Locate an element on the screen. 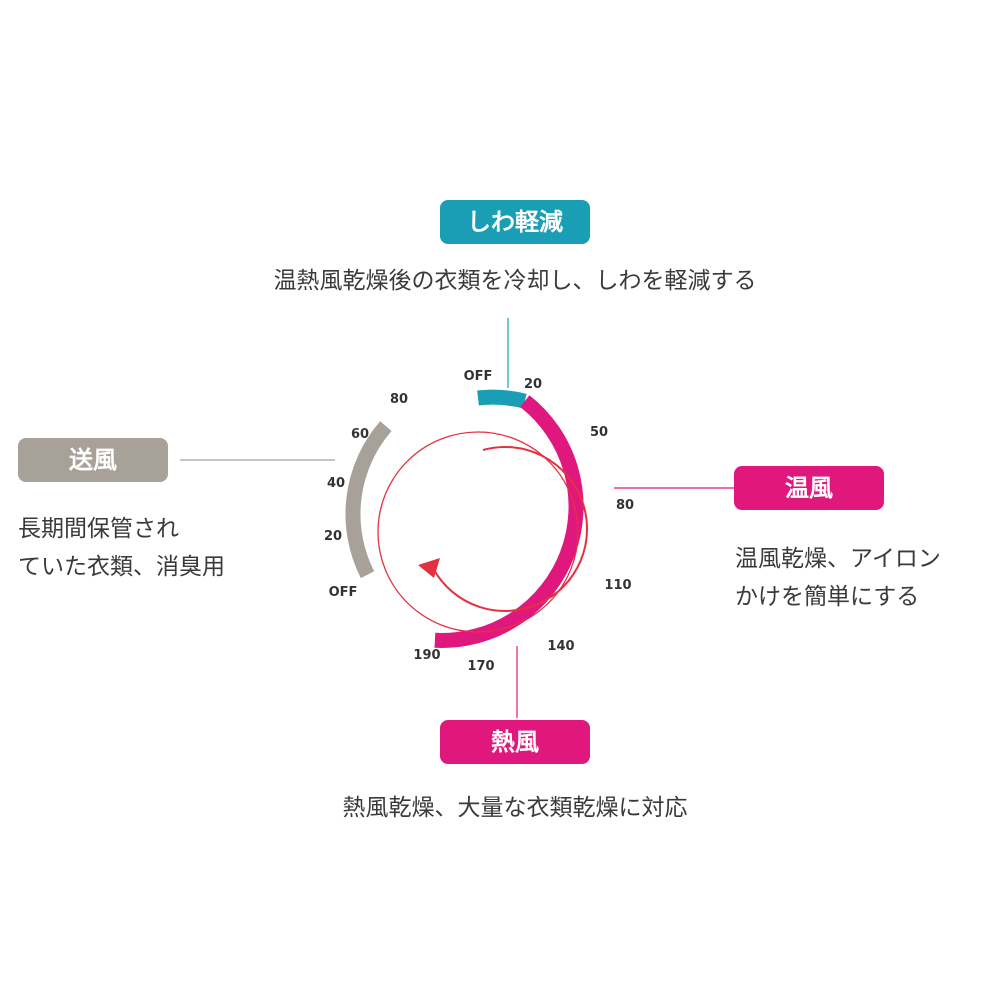  desc-blow: 長期間保管され ていた衣類、消臭用 is located at coordinates (121, 548).